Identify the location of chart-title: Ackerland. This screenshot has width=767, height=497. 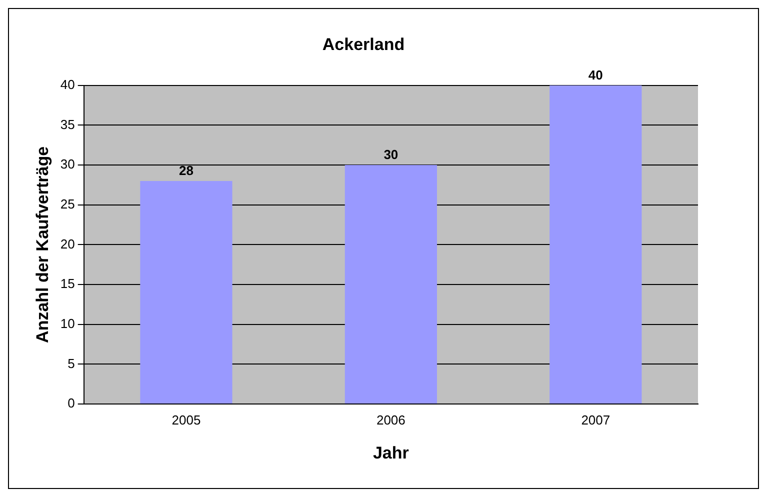
(363, 44).